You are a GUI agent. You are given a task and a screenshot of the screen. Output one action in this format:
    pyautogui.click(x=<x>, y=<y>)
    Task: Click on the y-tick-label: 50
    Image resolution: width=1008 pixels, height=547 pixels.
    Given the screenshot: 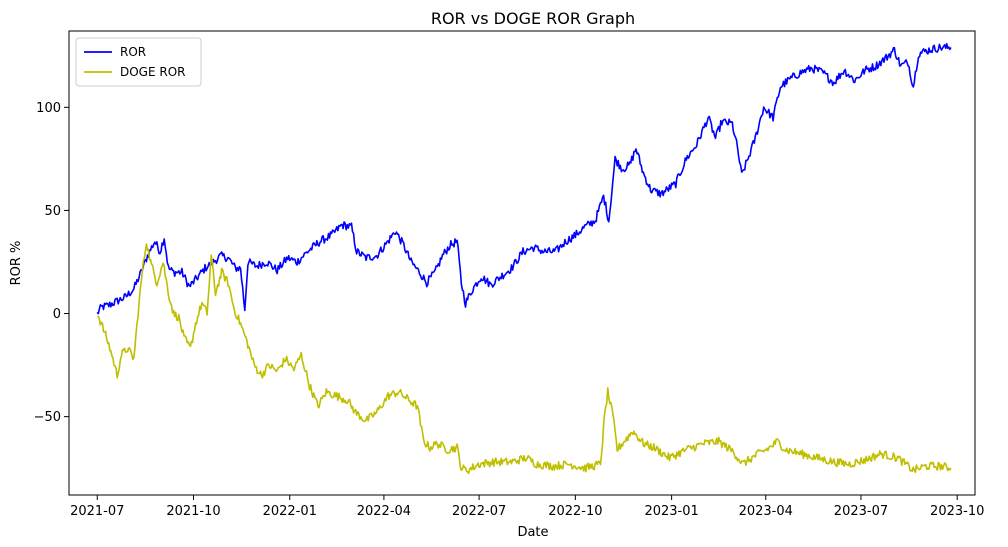 What is the action you would take?
    pyautogui.click(x=52, y=211)
    